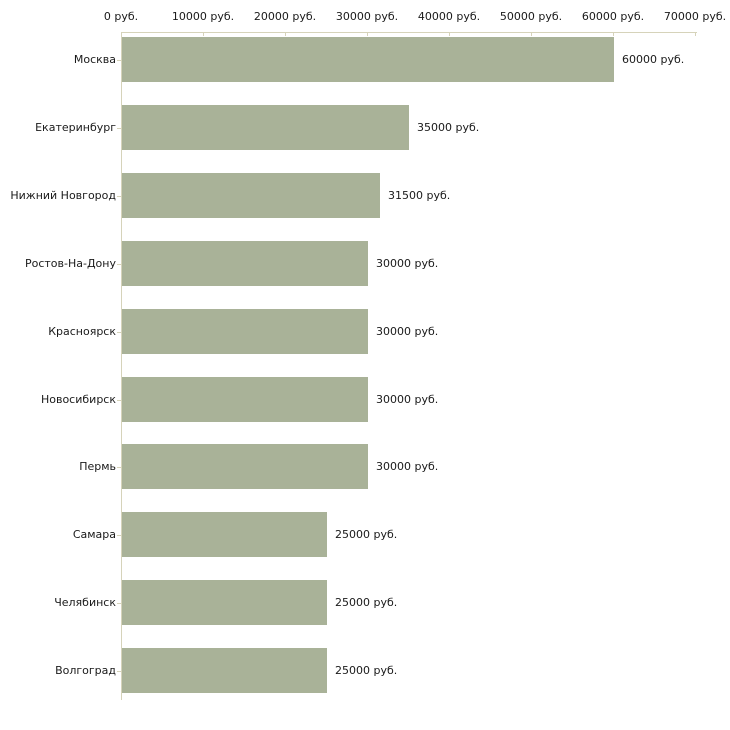  I want to click on category-label: Екатеринбург, so click(75, 127).